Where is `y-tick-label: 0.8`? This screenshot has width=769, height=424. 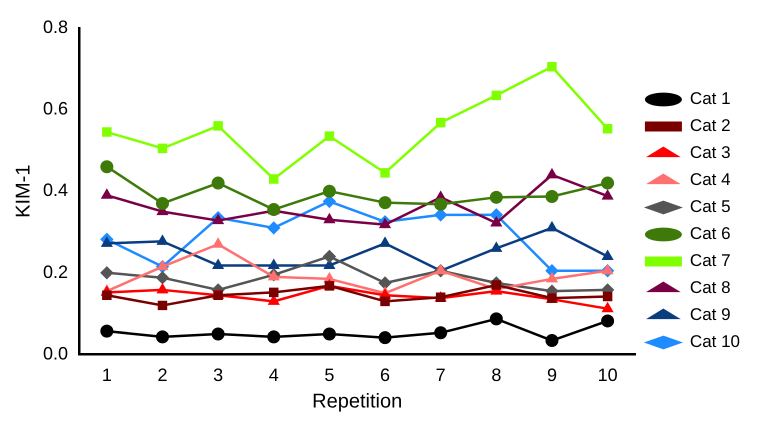
y-tick-label: 0.8 is located at coordinates (55, 26).